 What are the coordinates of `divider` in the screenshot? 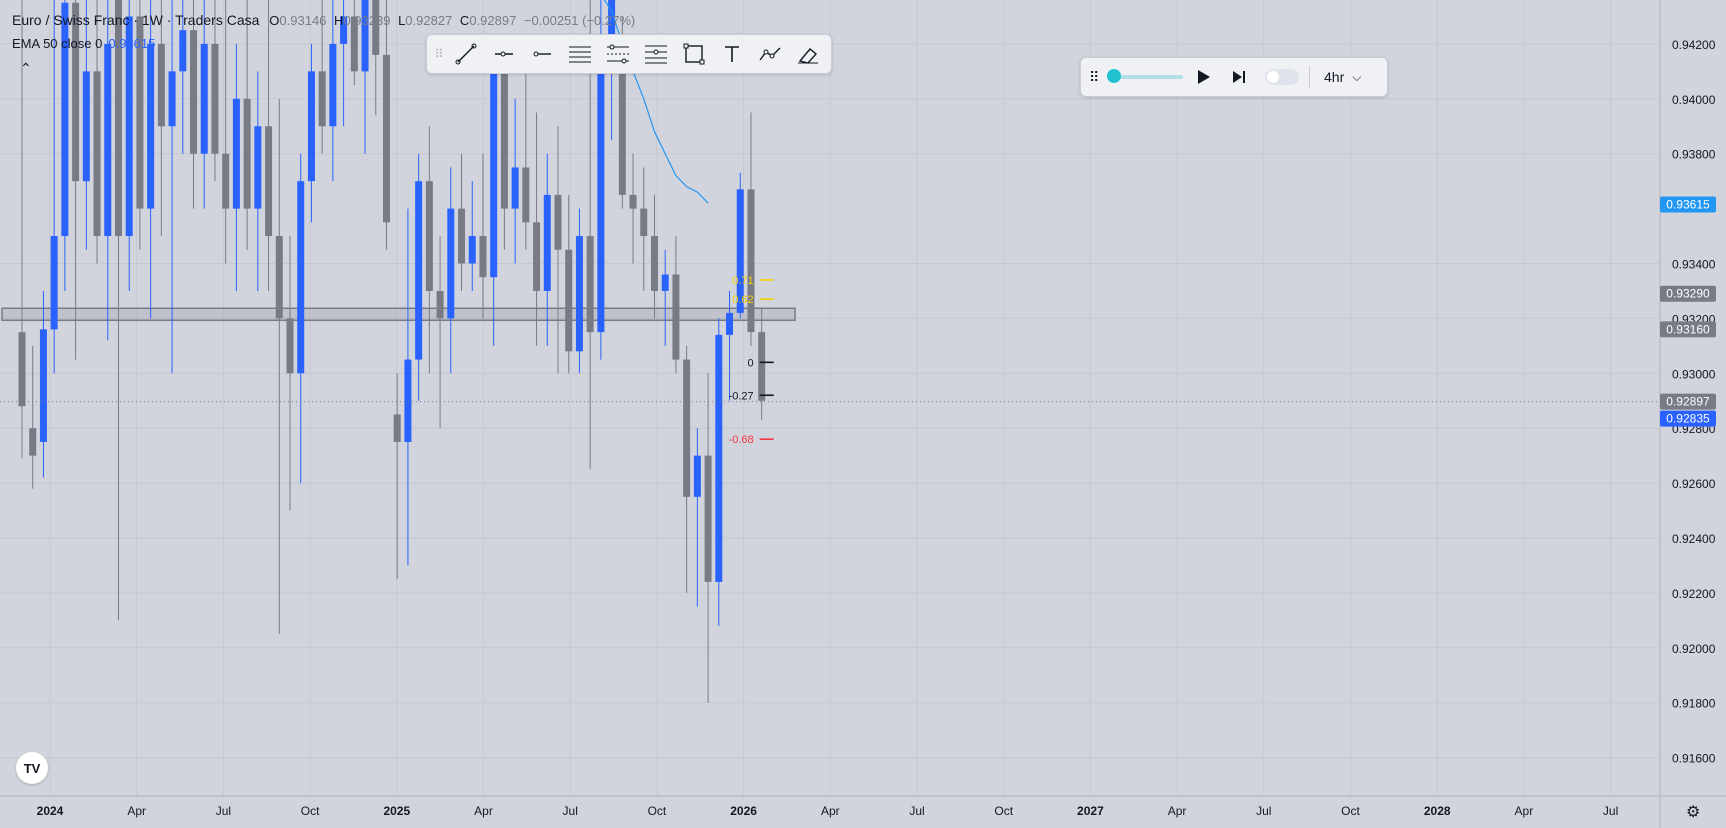 It's located at (1309, 77).